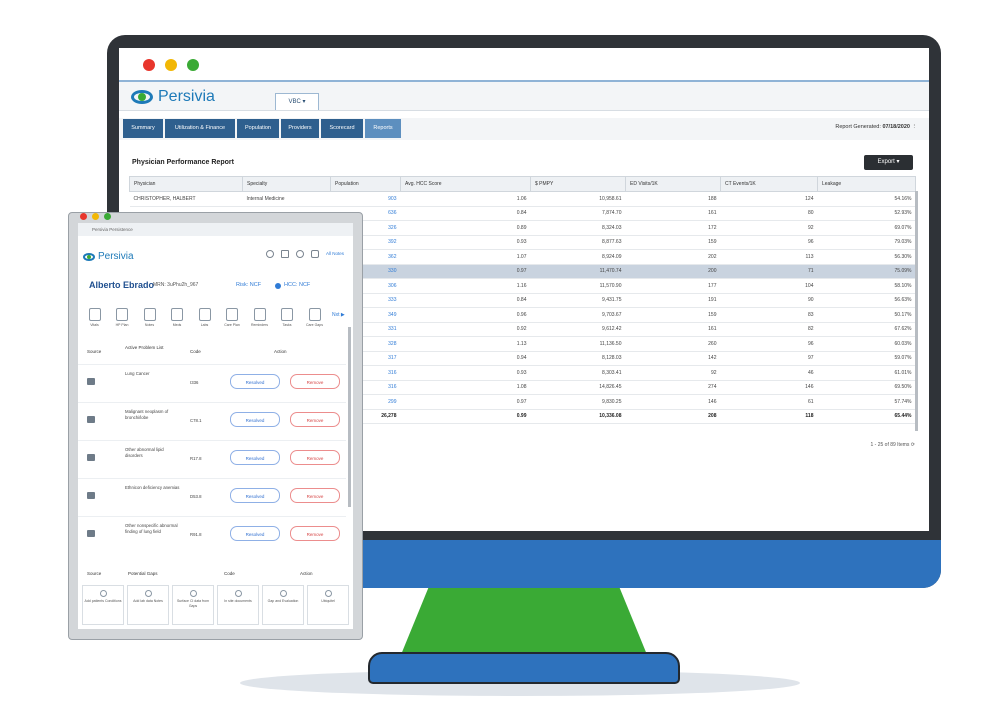 Image resolution: width=1000 pixels, height=719 pixels. I want to click on table-cell: 97, so click(769, 358).